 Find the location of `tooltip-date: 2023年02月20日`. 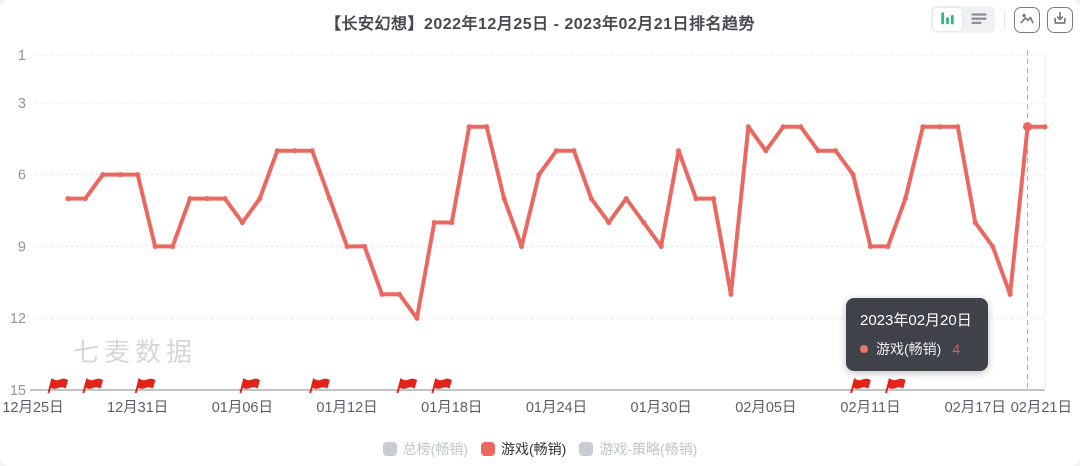

tooltip-date: 2023年02月20日 is located at coordinates (916, 320).